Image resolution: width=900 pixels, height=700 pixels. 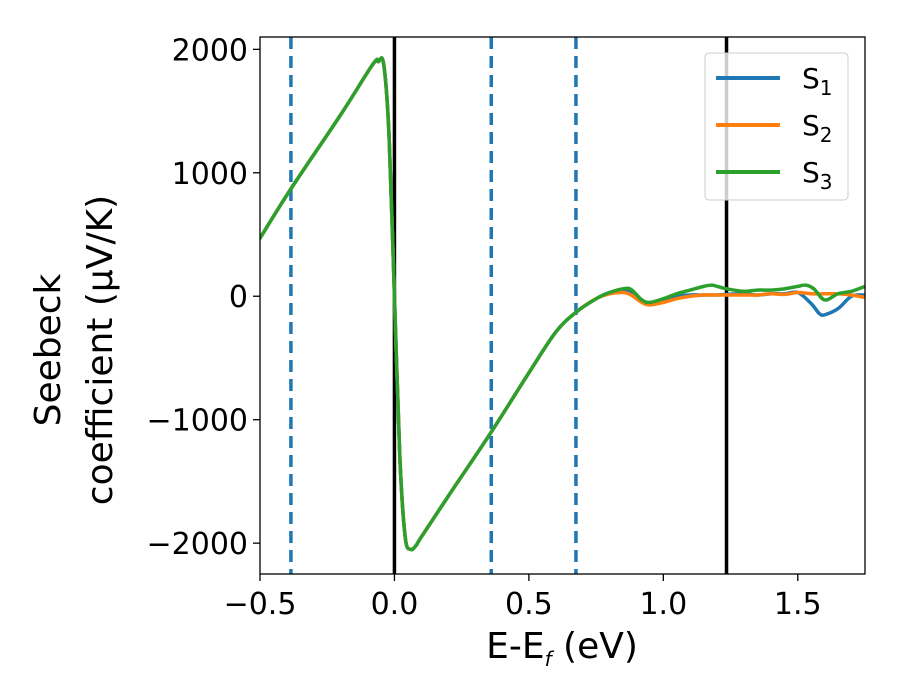 What do you see at coordinates (515, 646) in the screenshot?
I see `x-axis-label-main: E-E` at bounding box center [515, 646].